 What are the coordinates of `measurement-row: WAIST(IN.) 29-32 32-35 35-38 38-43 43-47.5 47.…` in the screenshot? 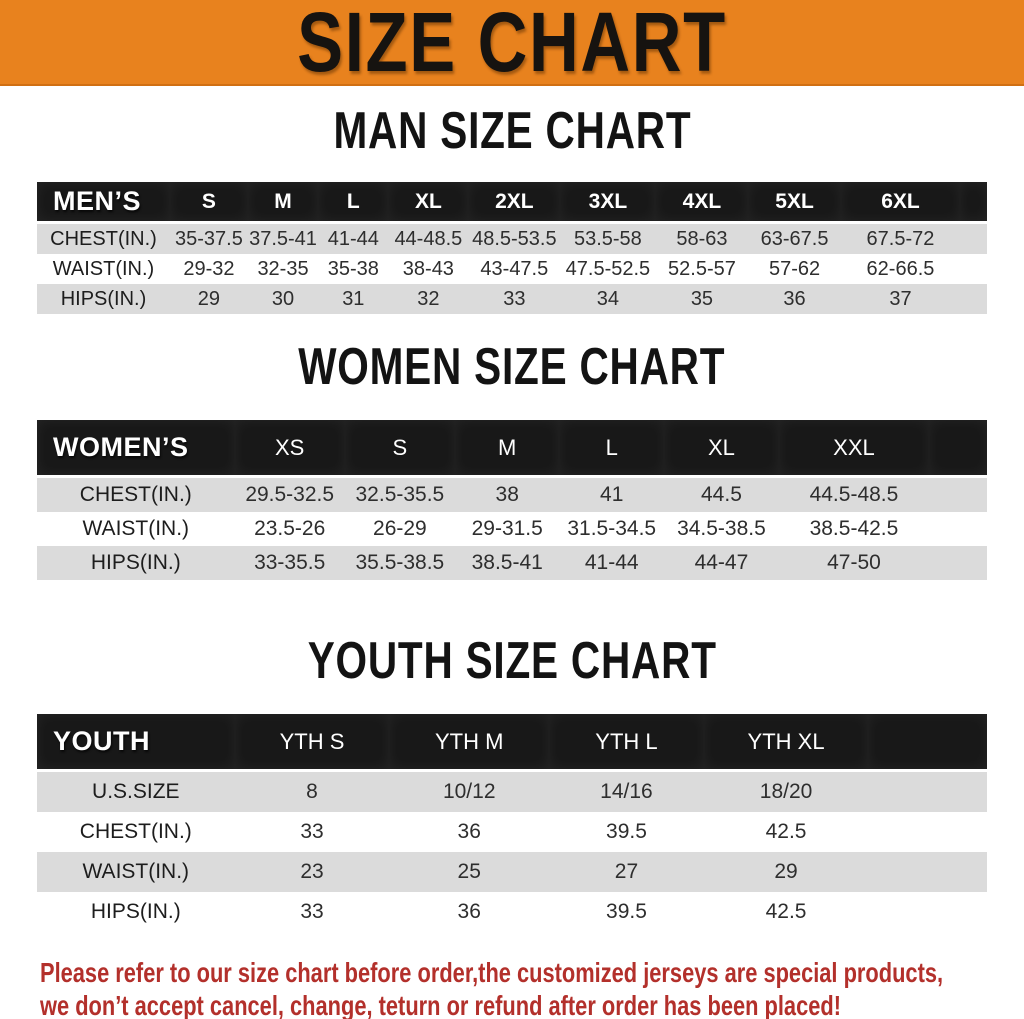 It's located at (512, 269).